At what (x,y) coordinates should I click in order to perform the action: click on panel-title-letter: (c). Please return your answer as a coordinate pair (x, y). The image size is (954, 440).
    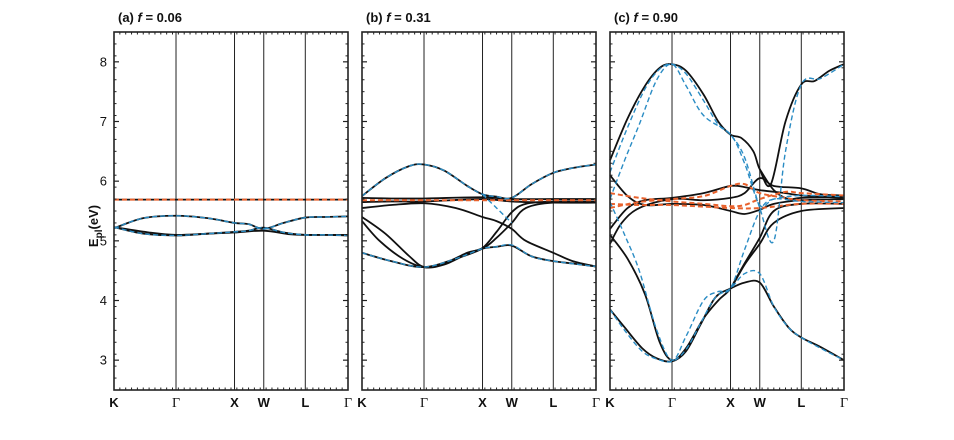
    Looking at the image, I should click on (624, 17).